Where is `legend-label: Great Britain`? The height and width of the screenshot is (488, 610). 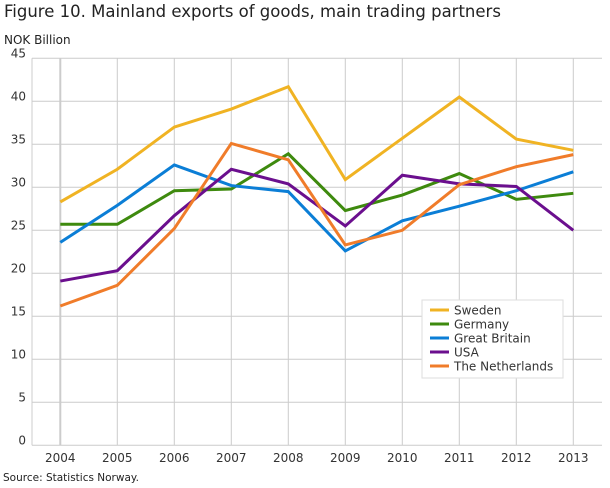
legend-label: Great Britain is located at coordinates (492, 339).